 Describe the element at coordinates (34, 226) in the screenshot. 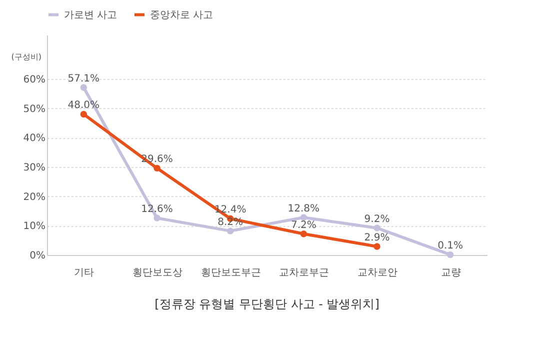

I see `y-tick-label: 10%` at that location.